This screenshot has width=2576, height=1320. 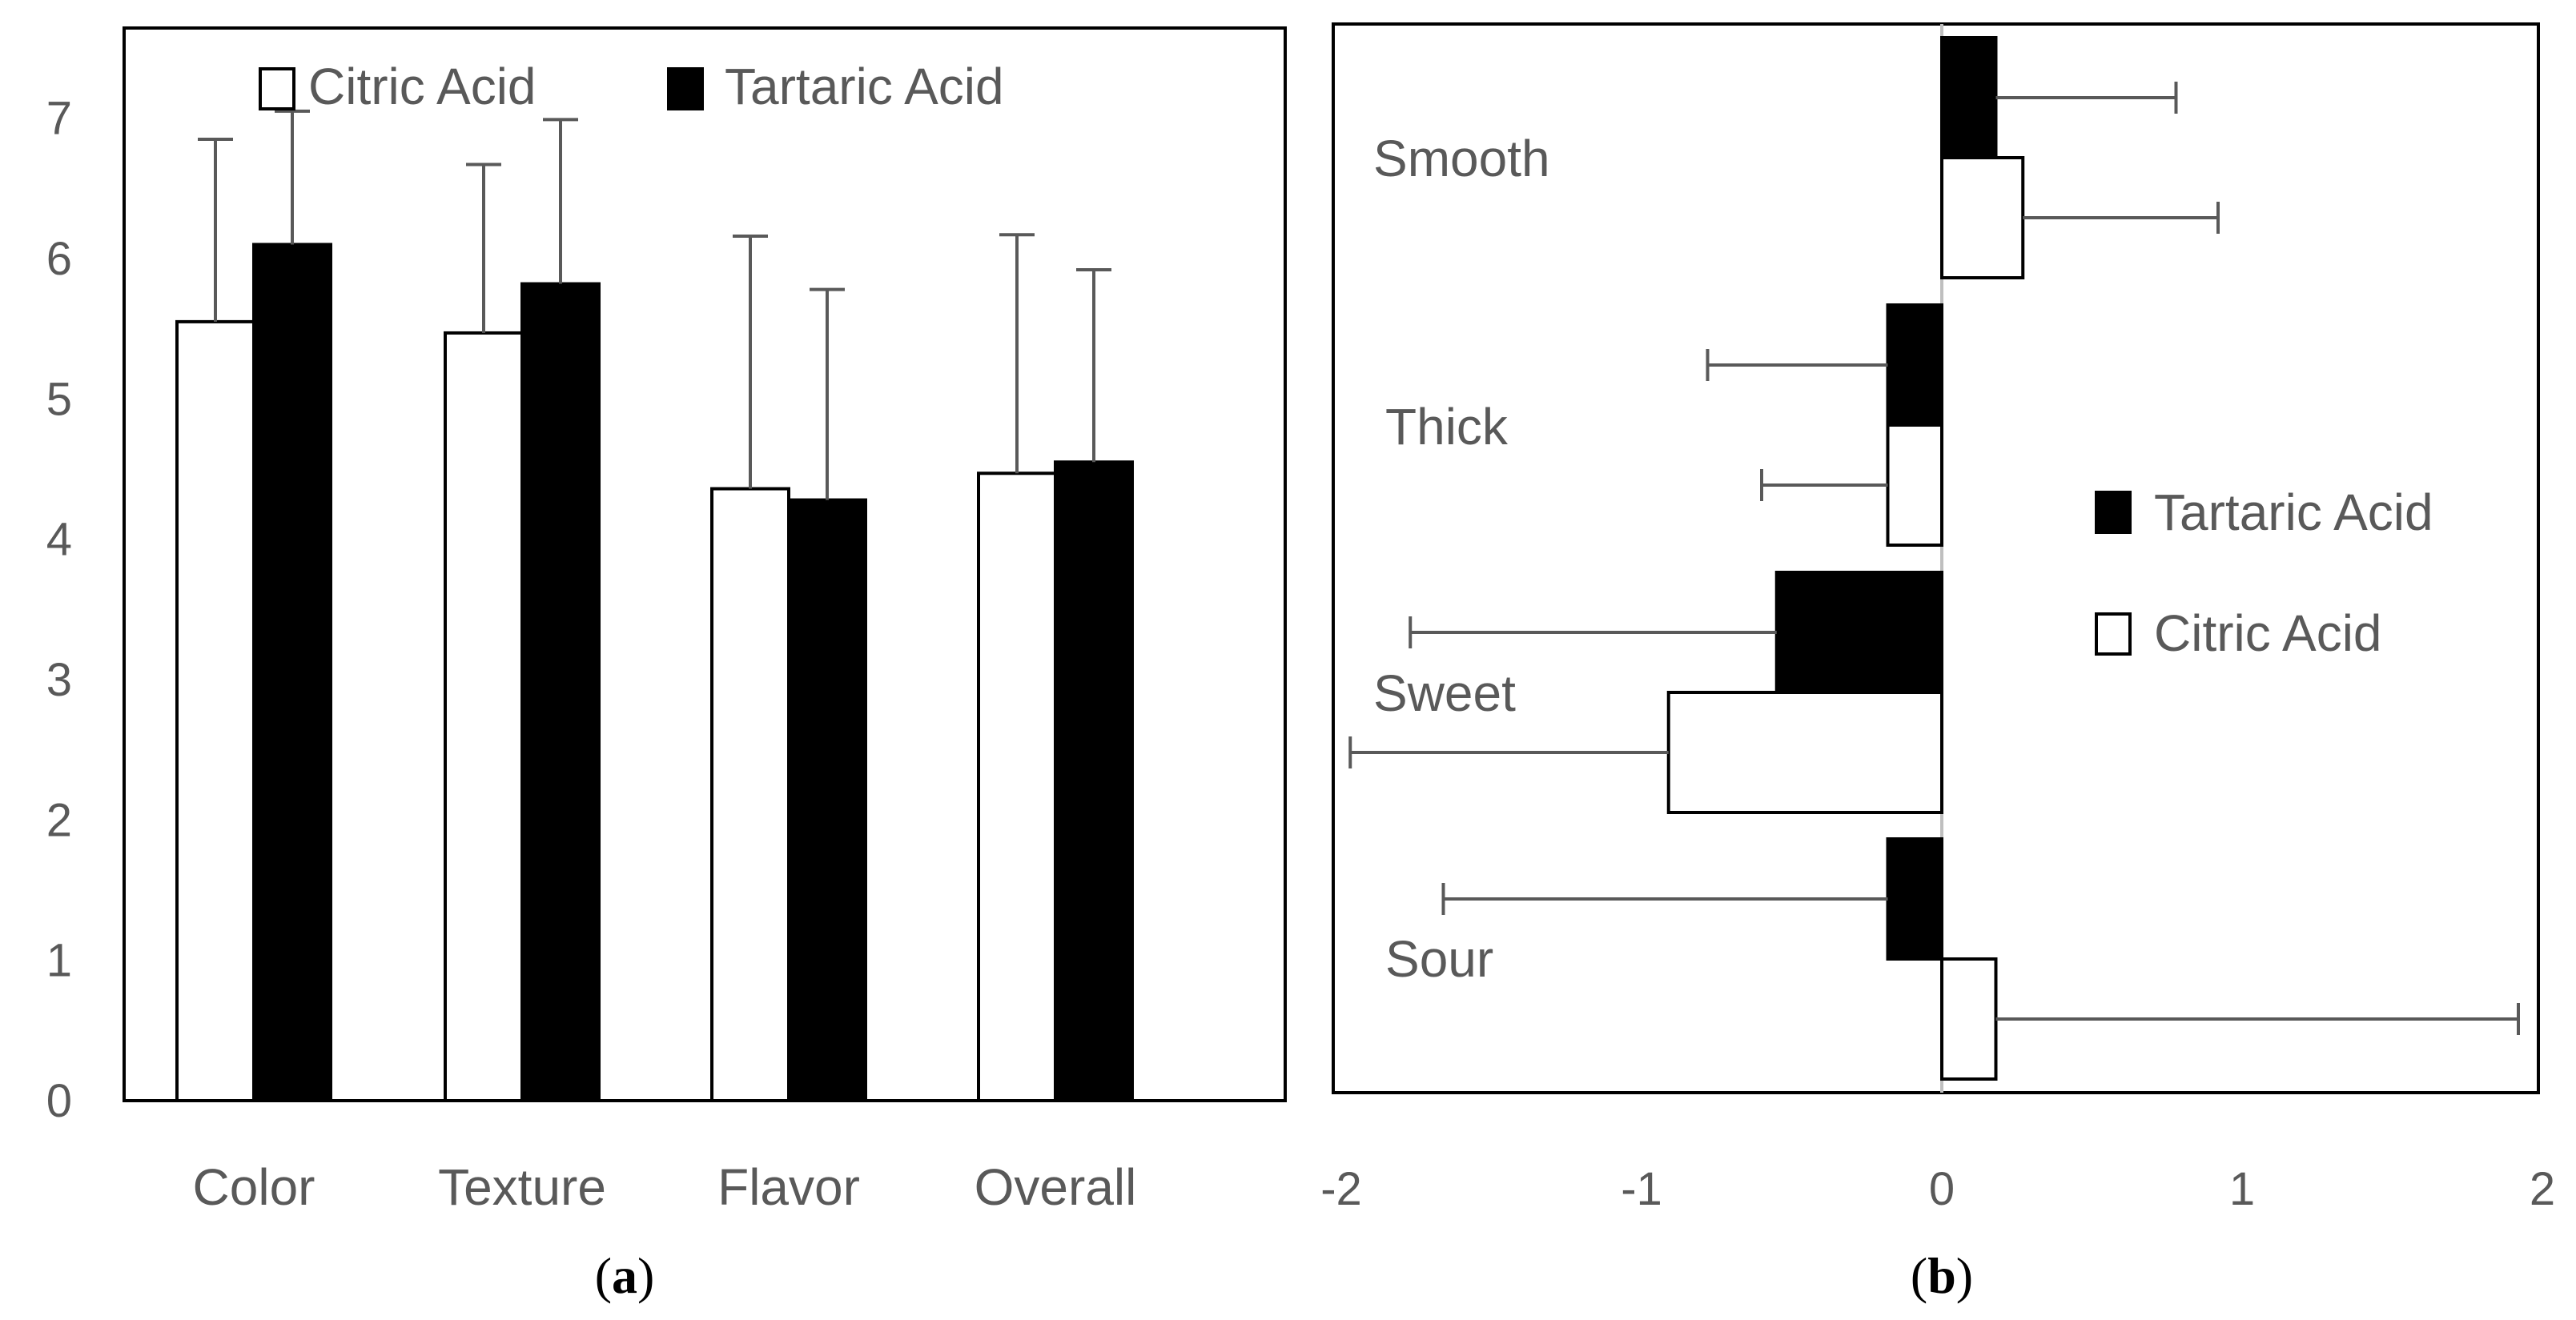 What do you see at coordinates (1094, 781) in the screenshot?
I see `bar-tartaric-acid-overall` at bounding box center [1094, 781].